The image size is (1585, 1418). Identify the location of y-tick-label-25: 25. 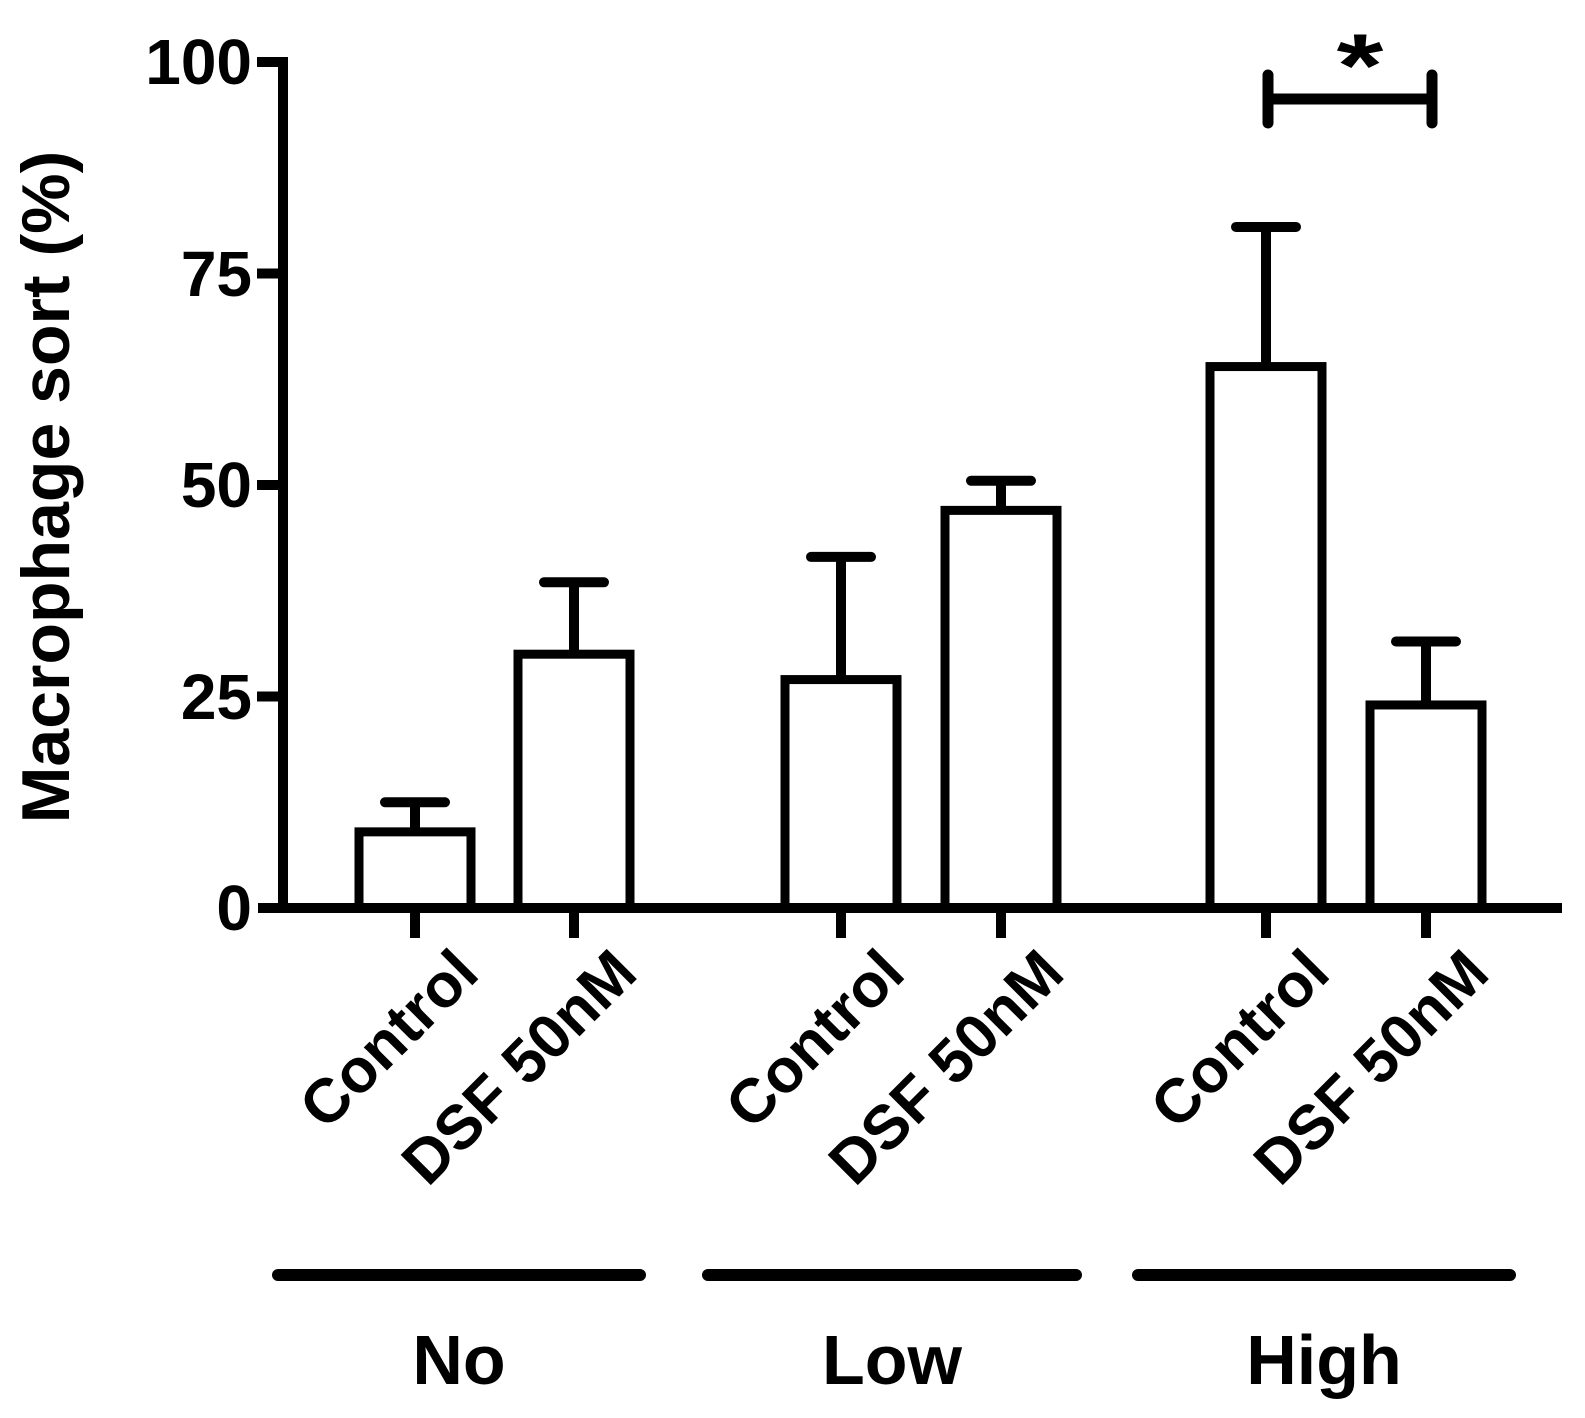
(216, 696).